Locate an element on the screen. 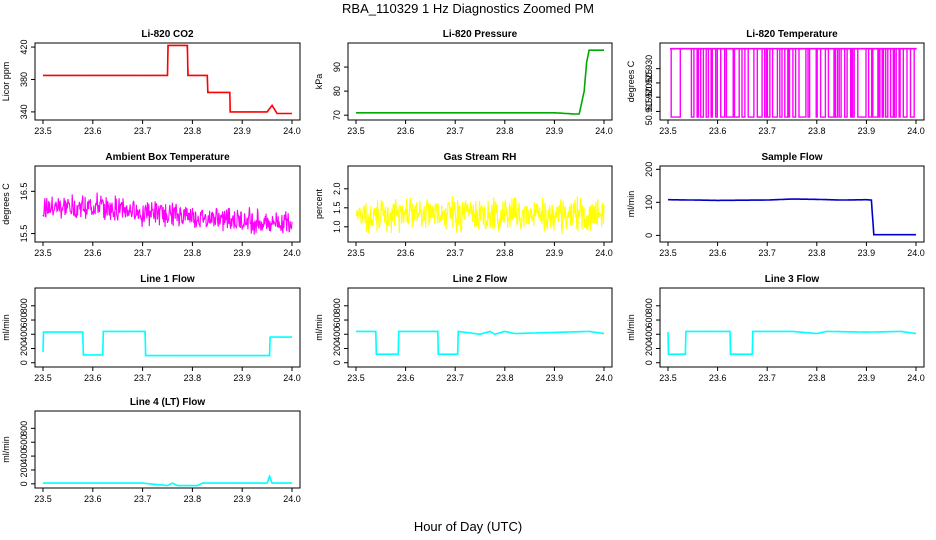  y-tick-label: 420 is located at coordinates (24, 47).